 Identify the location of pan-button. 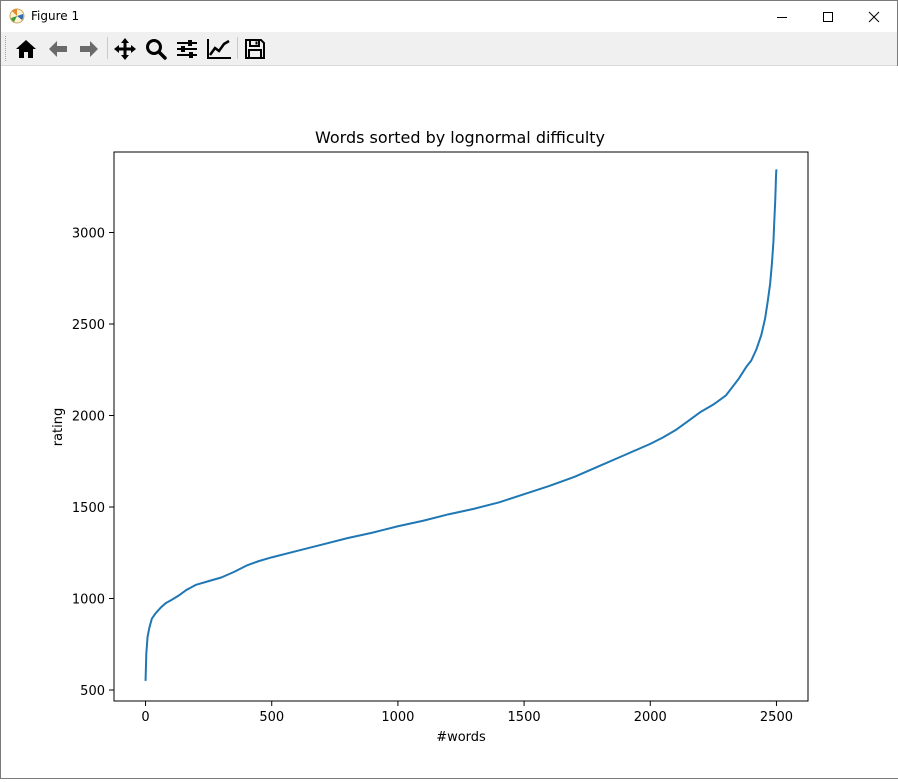
(125, 49).